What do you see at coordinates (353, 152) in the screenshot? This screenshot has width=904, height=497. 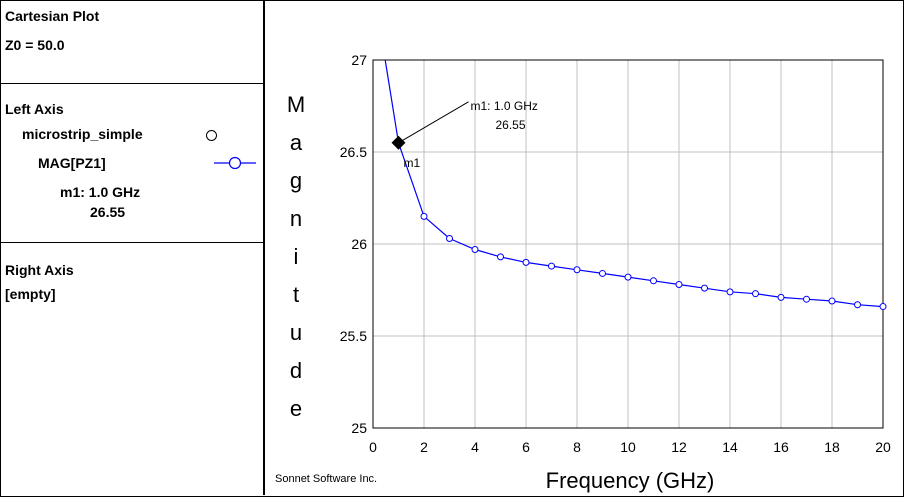 I see `y-tick-label: 26.5` at bounding box center [353, 152].